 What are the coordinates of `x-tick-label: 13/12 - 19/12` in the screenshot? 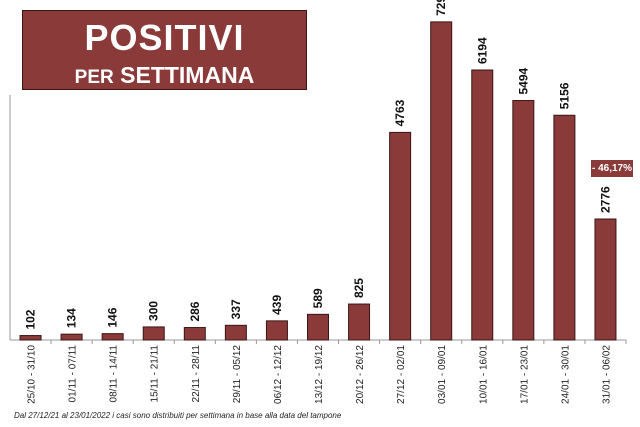 It's located at (319, 374).